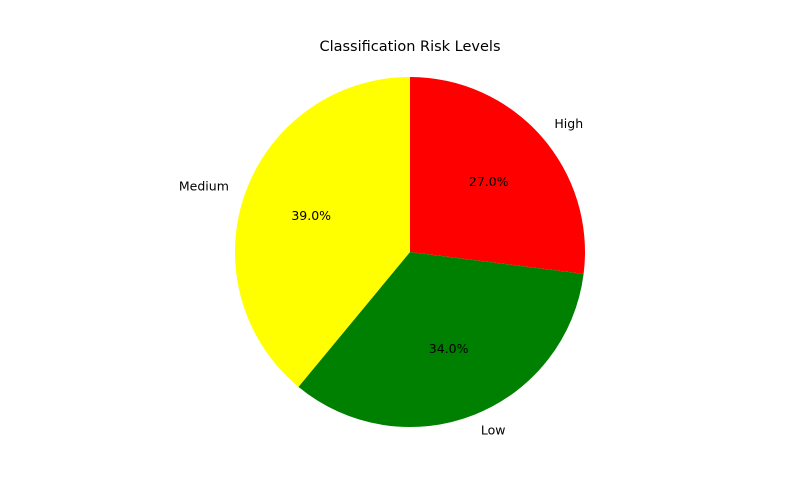  I want to click on pie-slice-high, so click(497, 175).